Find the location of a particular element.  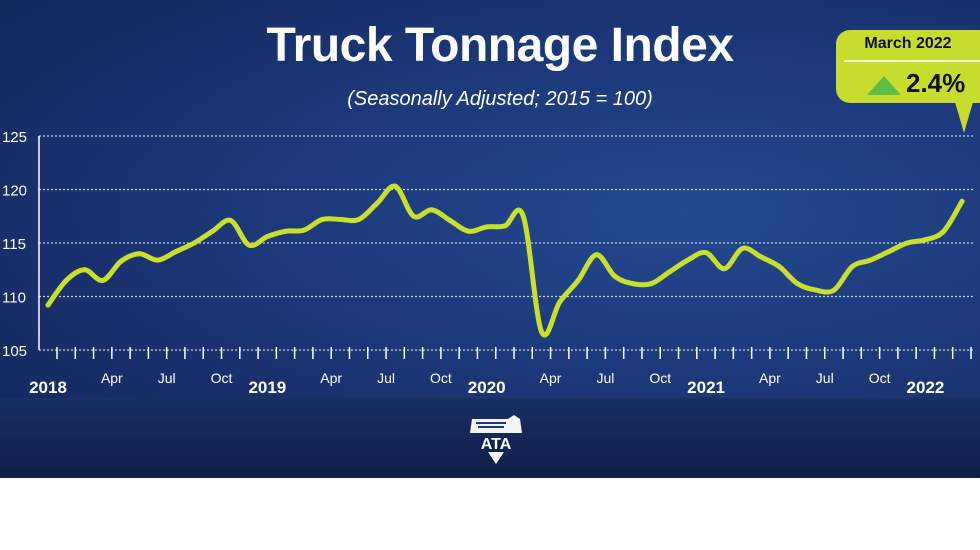

y-tick-label: 105 is located at coordinates (14, 351).